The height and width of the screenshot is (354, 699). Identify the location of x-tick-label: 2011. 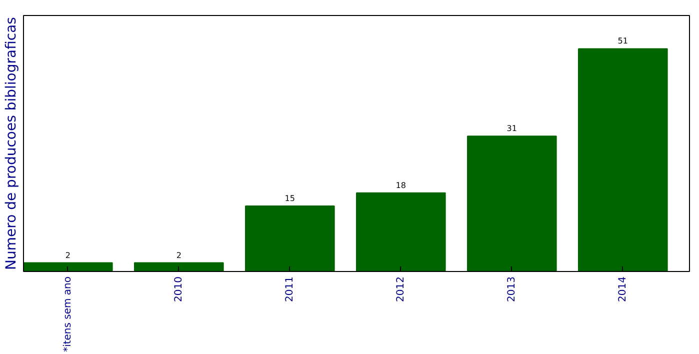
(290, 289).